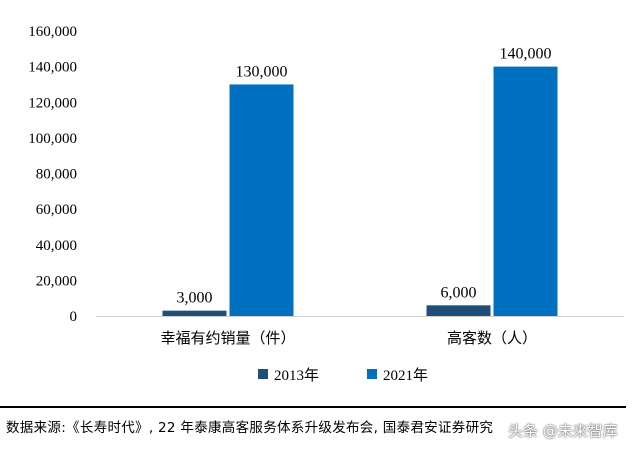 Image resolution: width=640 pixels, height=453 pixels. I want to click on legend-item-2013: 2013年, so click(288, 374).